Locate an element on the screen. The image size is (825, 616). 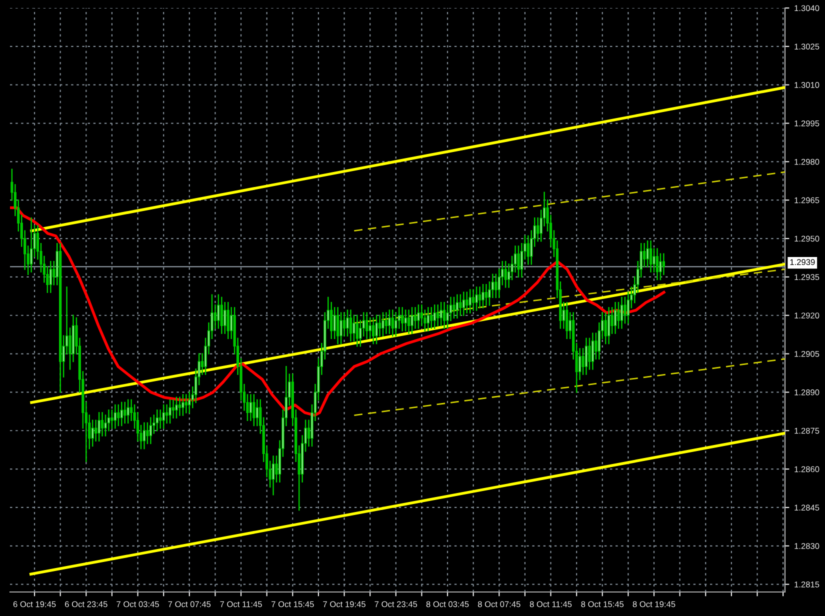
y-tick-label: 1.3010 is located at coordinates (807, 85).